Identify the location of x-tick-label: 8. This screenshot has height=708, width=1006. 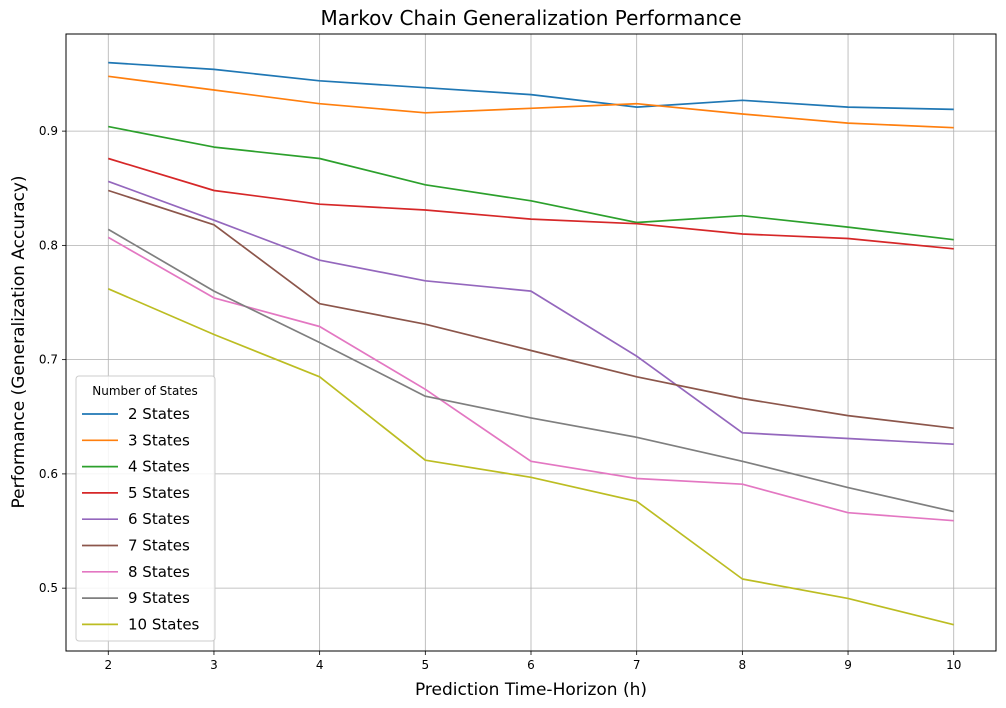
(743, 665).